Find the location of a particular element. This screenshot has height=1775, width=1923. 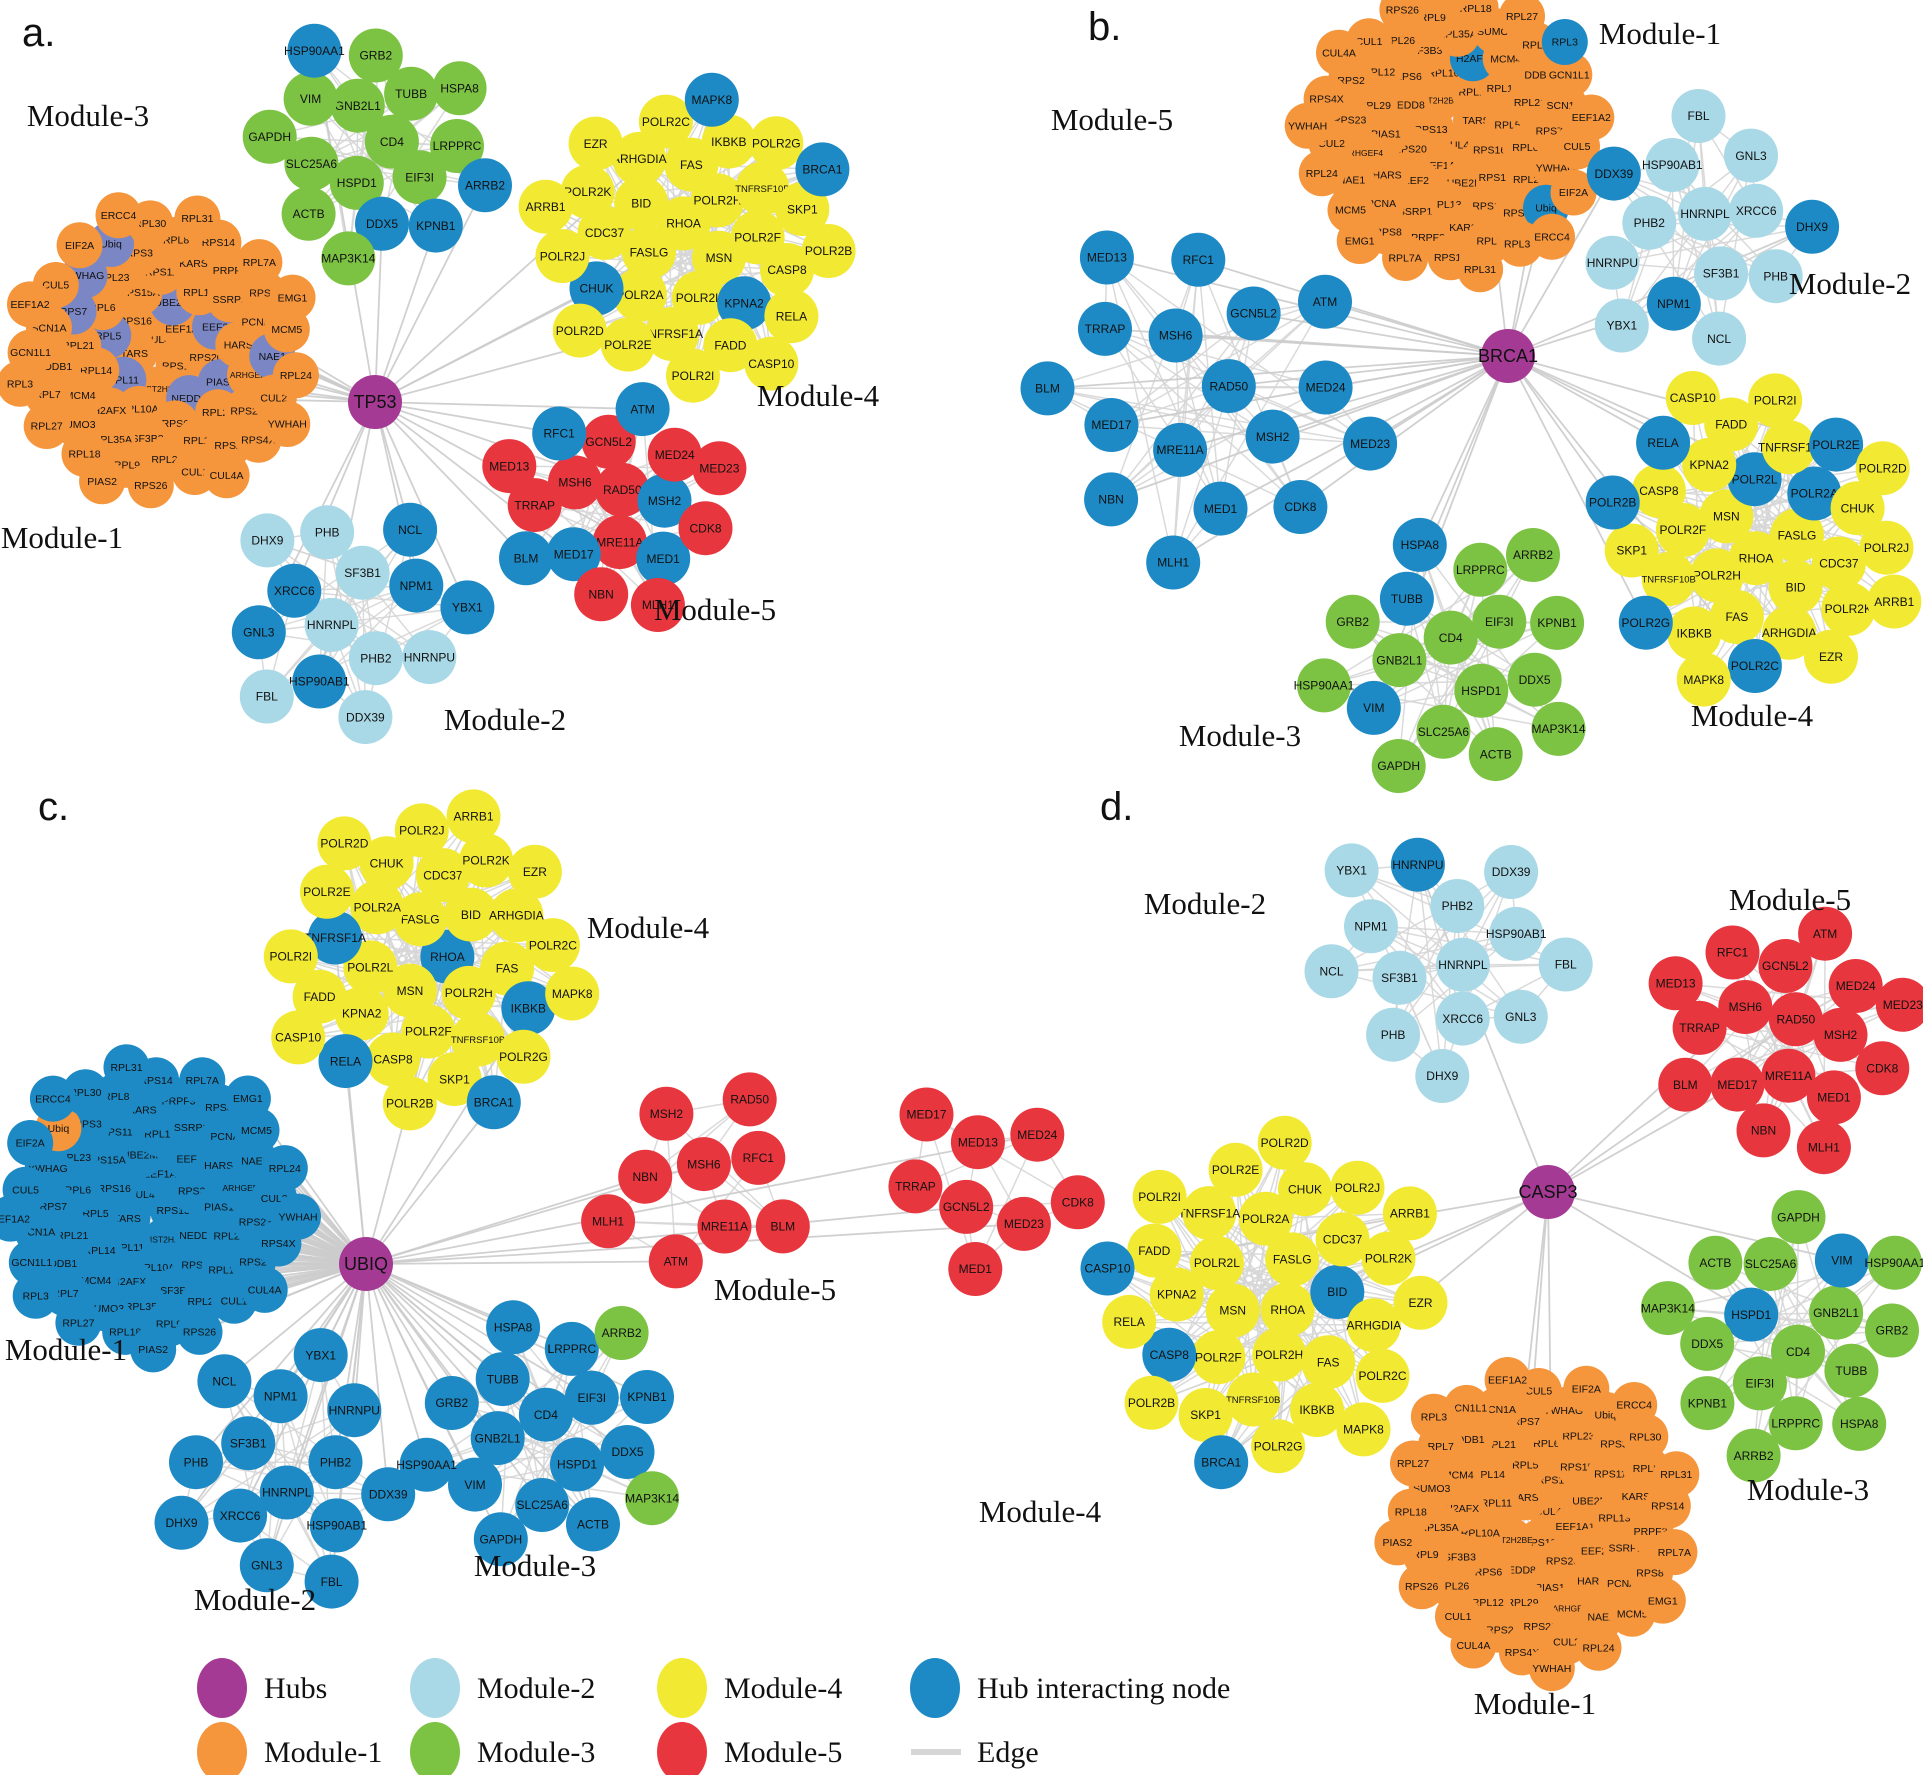

node-POLR2F: POLR2F is located at coordinates (1218, 1357).